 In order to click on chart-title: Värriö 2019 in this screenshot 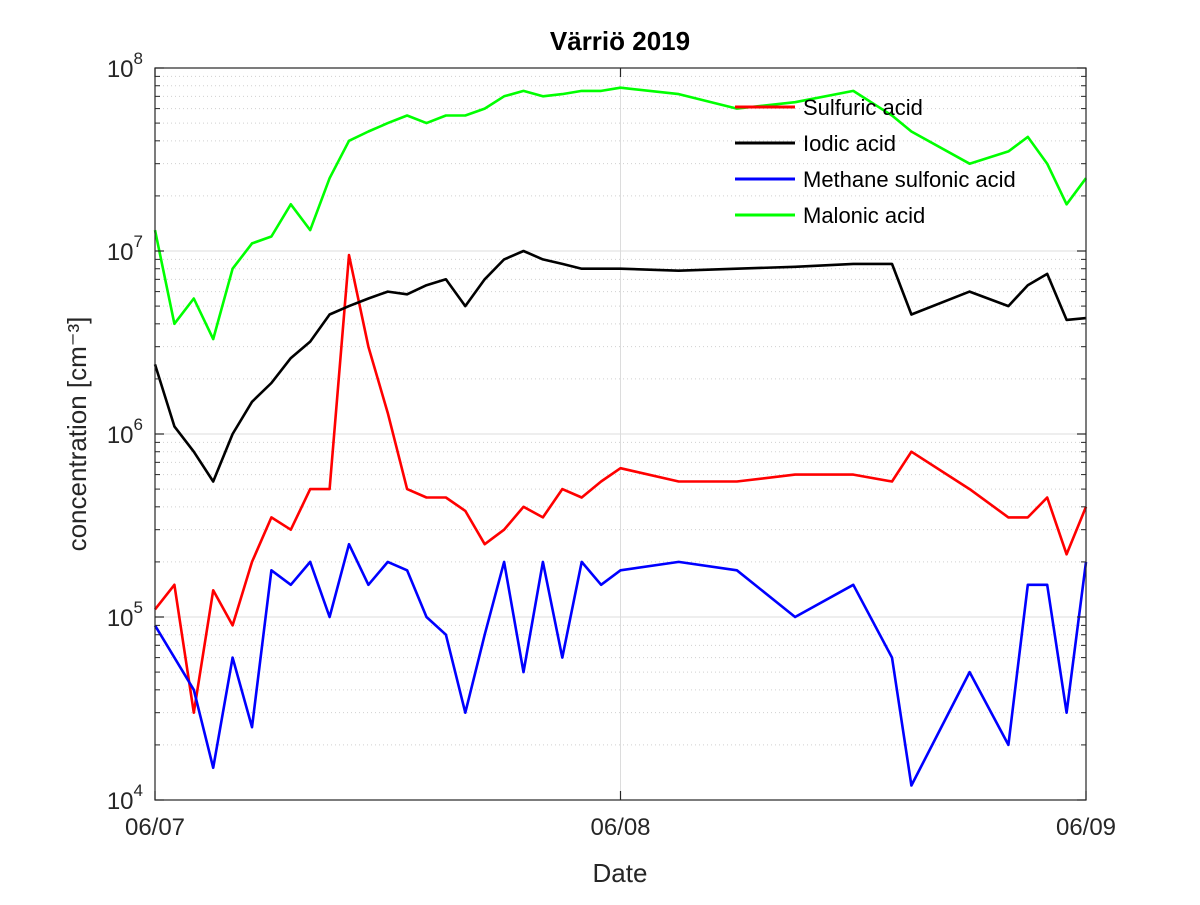, I will do `click(620, 41)`.